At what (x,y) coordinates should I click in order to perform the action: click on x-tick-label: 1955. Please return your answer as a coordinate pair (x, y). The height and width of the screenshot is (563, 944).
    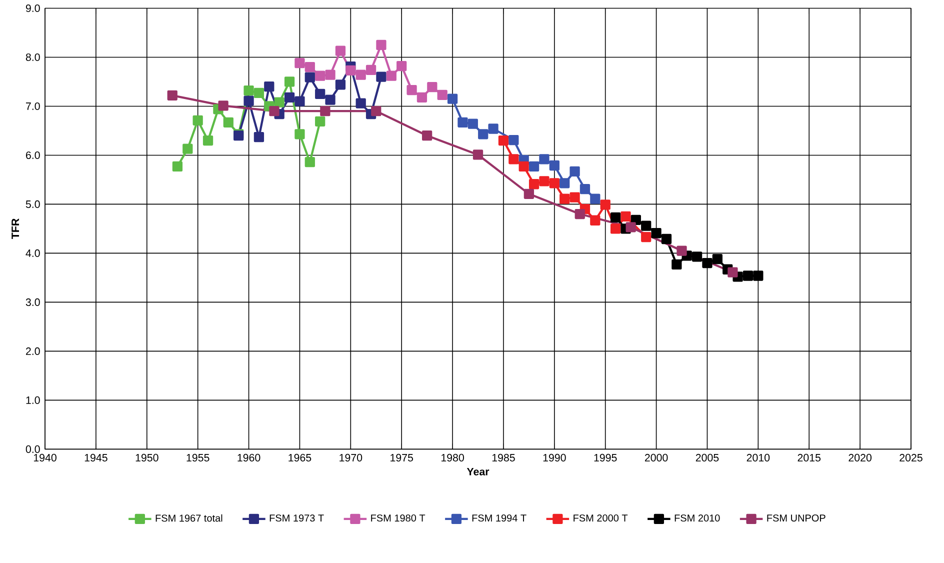
    Looking at the image, I should click on (198, 458).